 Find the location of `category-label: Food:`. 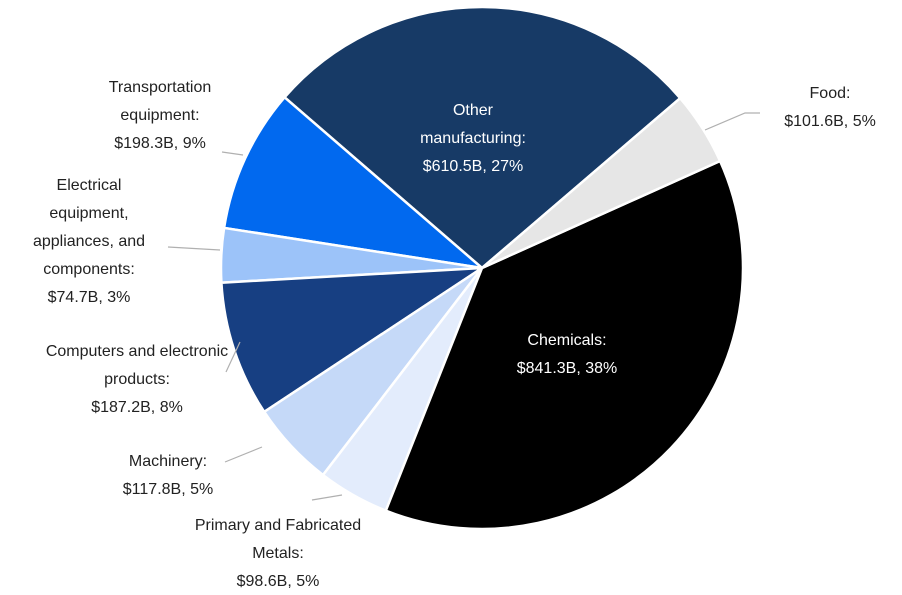

category-label: Food: is located at coordinates (830, 93).